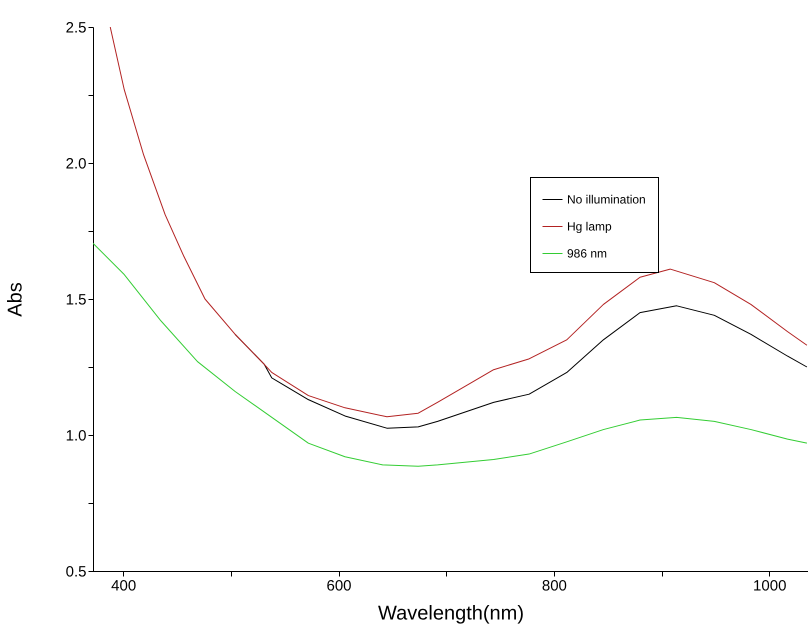 The image size is (808, 628). I want to click on y-tick-label: 2.0, so click(76, 164).